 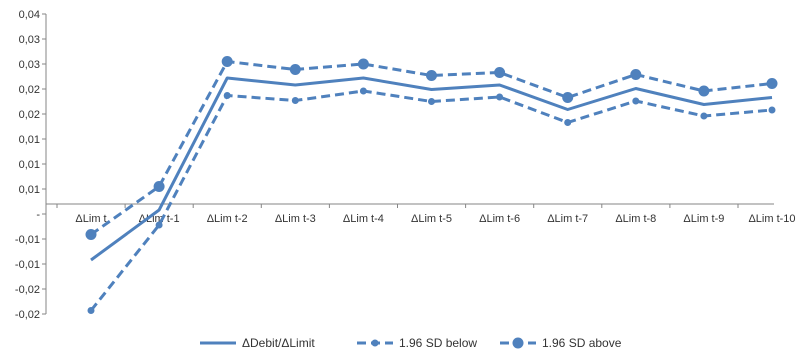 I want to click on legend-label: ΔDebit/ΔLimit, so click(x=278, y=343).